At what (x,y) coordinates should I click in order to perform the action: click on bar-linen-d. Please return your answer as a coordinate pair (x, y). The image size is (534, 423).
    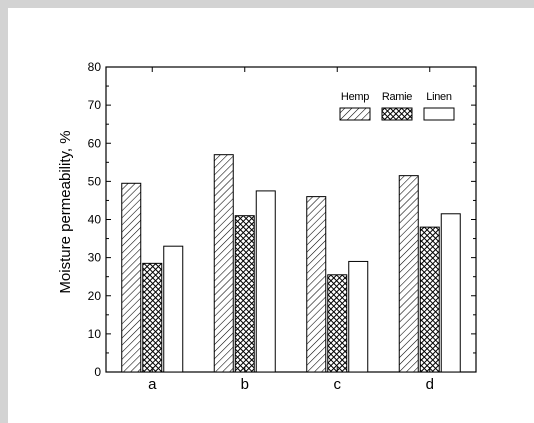
    Looking at the image, I should click on (450, 293).